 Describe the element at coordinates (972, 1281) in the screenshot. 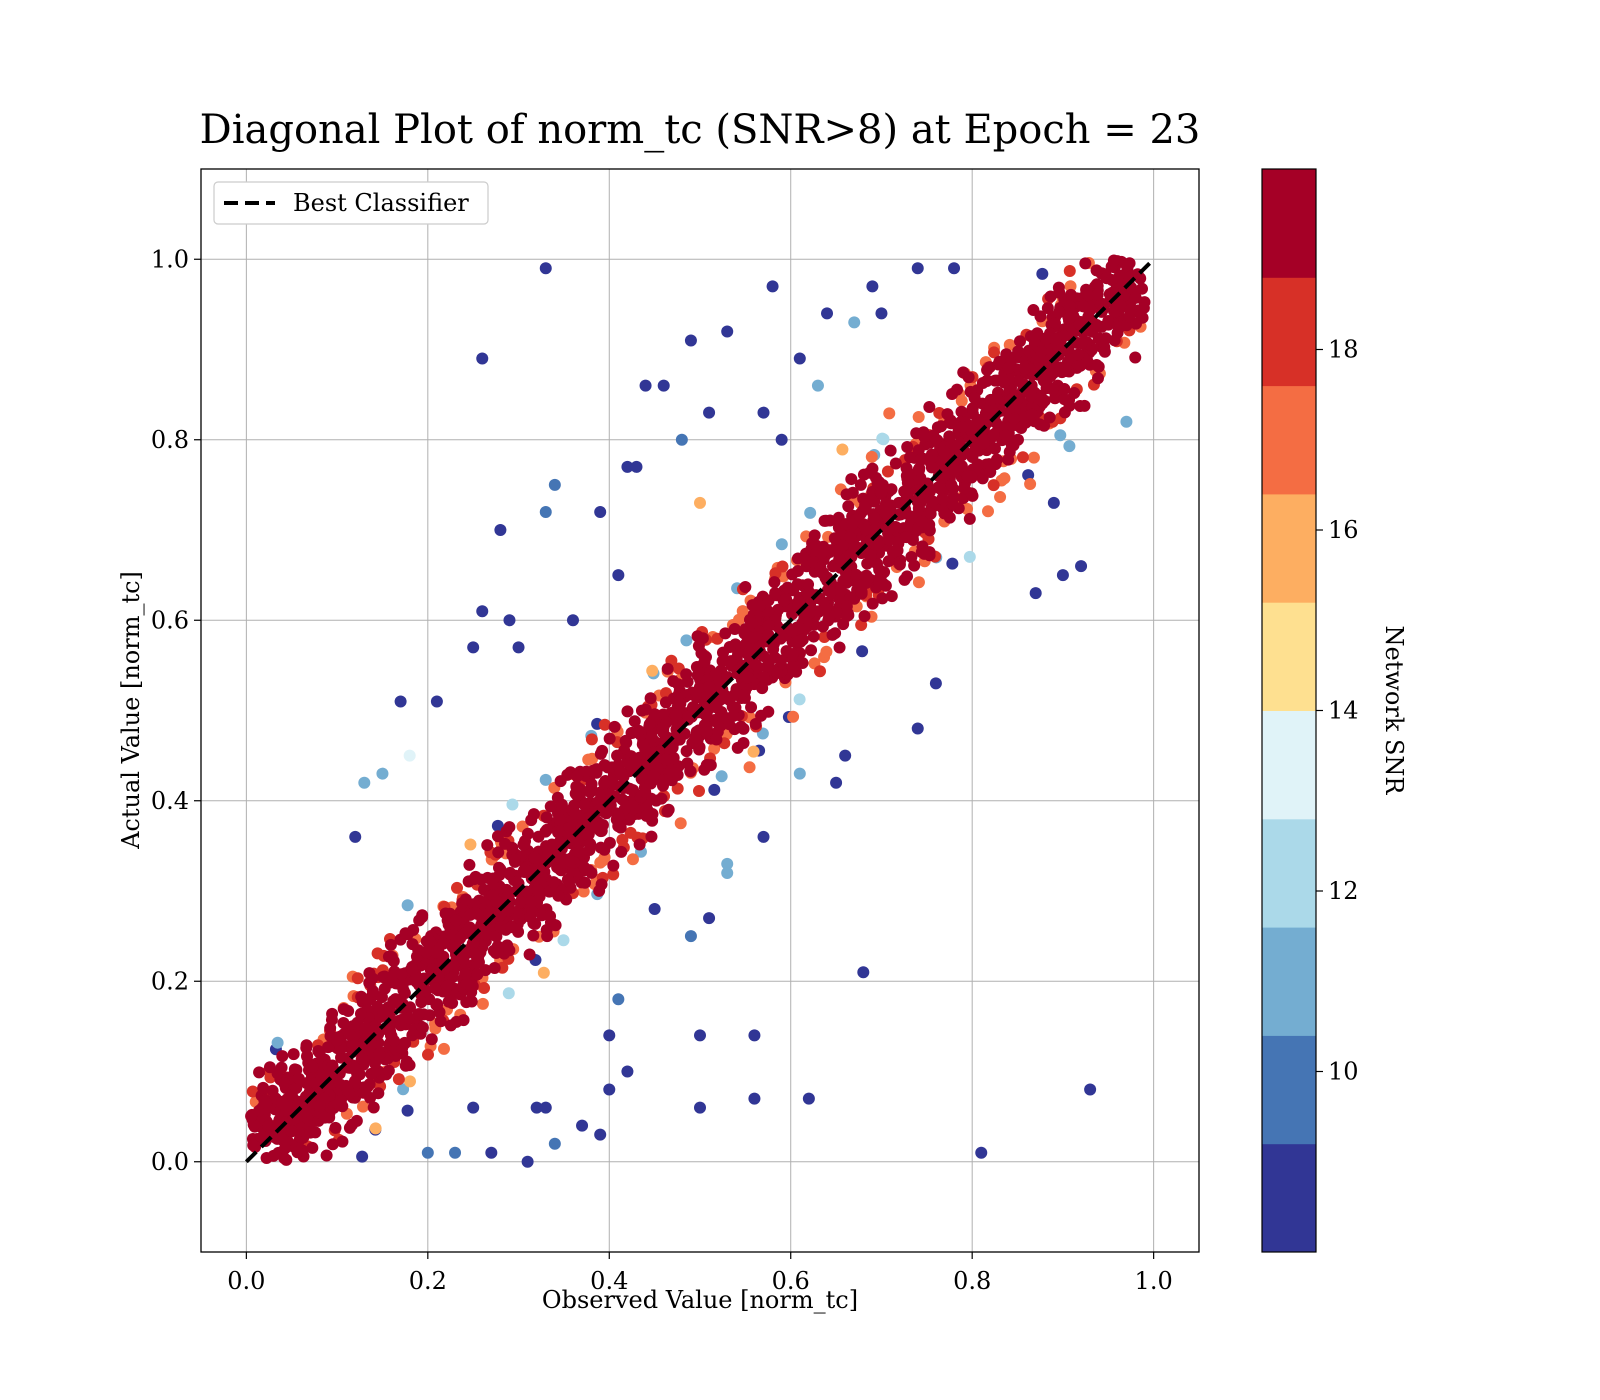

I see `x-tick-label: 0.8` at that location.